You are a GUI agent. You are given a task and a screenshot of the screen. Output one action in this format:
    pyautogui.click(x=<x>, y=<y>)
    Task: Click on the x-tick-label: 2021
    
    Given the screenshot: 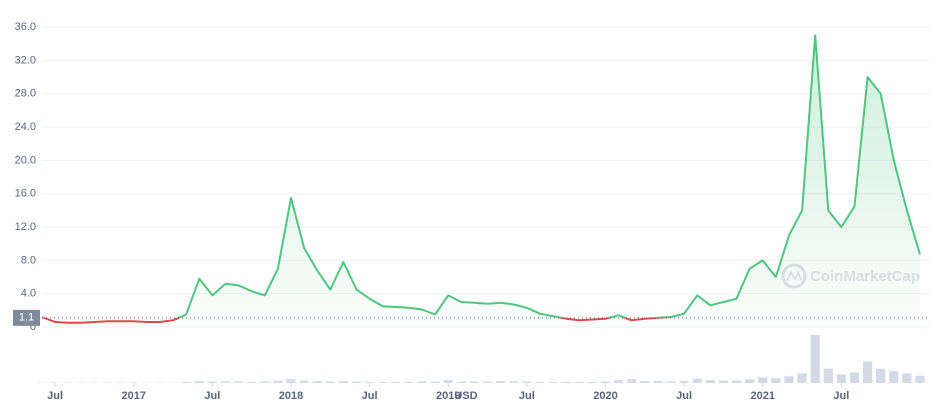 What is the action you would take?
    pyautogui.click(x=763, y=396)
    